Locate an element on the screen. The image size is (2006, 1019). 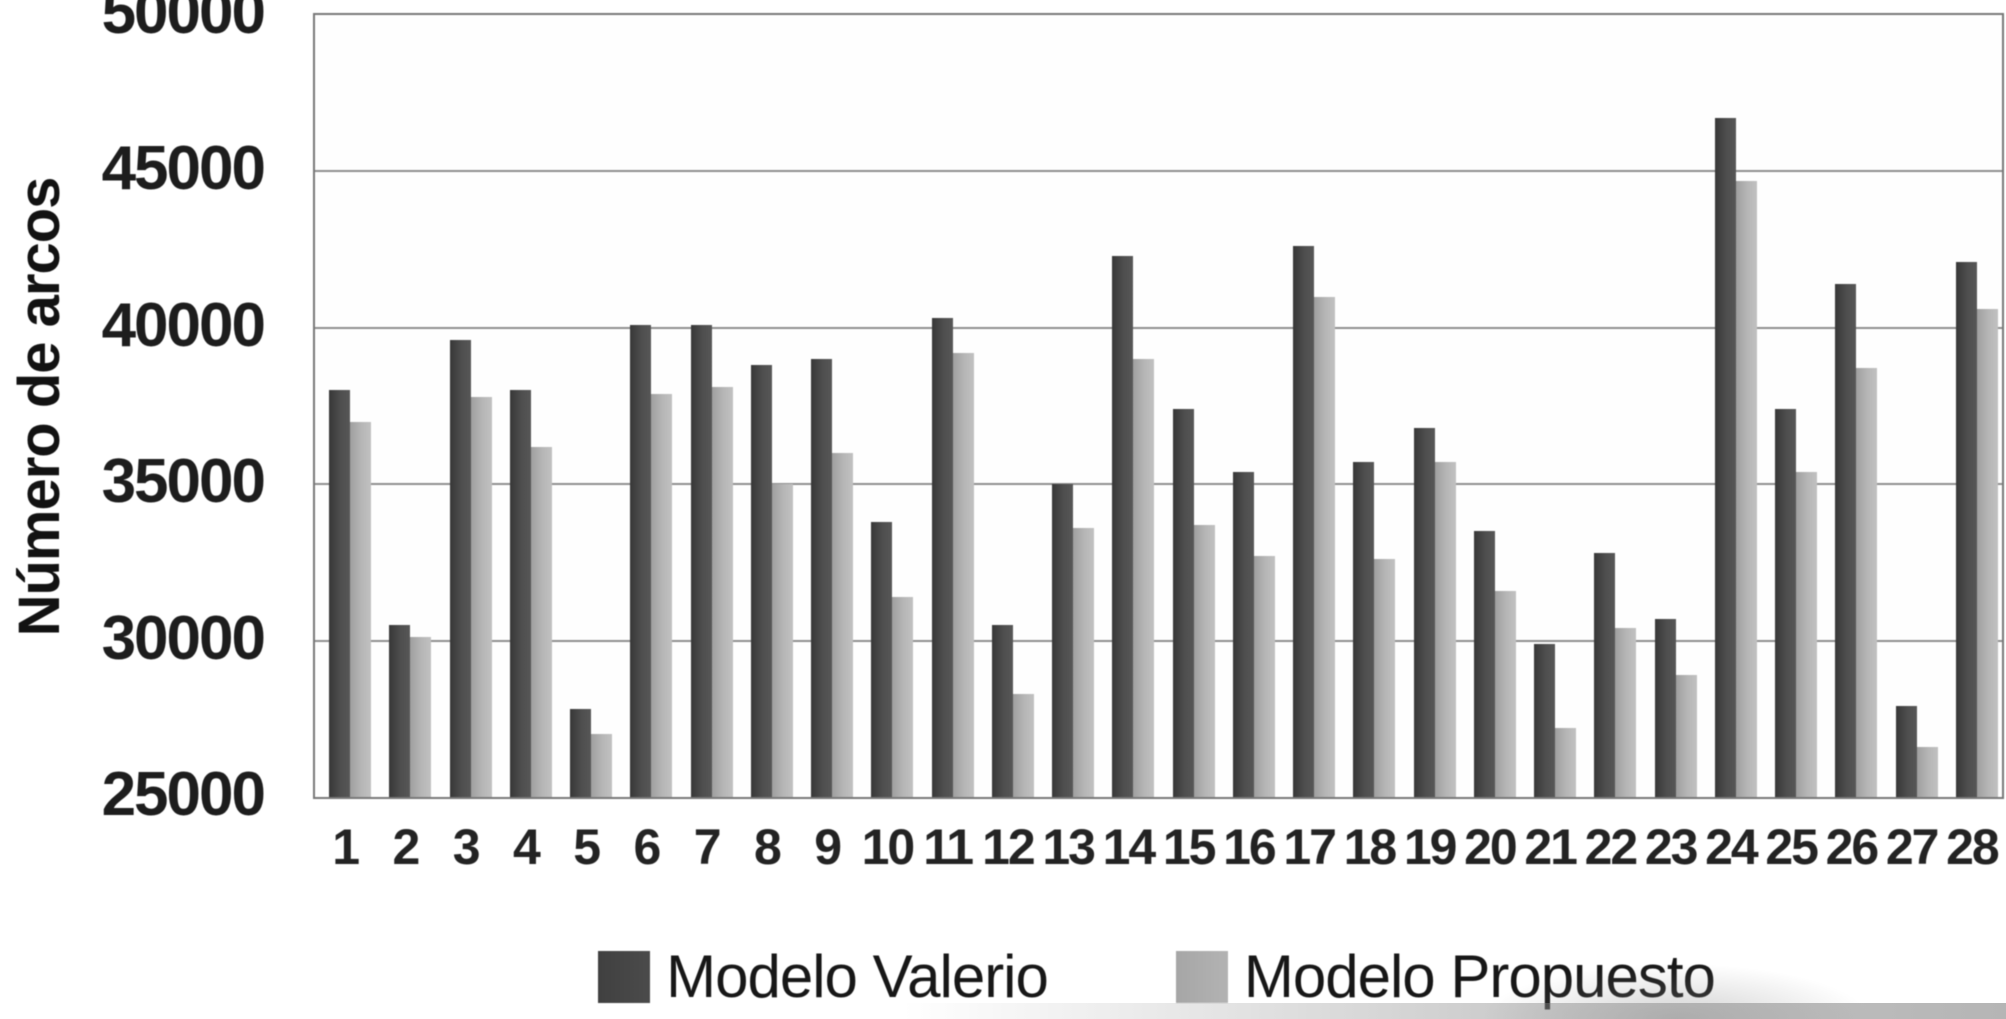
x-tick-label: 21 is located at coordinates (1551, 847).